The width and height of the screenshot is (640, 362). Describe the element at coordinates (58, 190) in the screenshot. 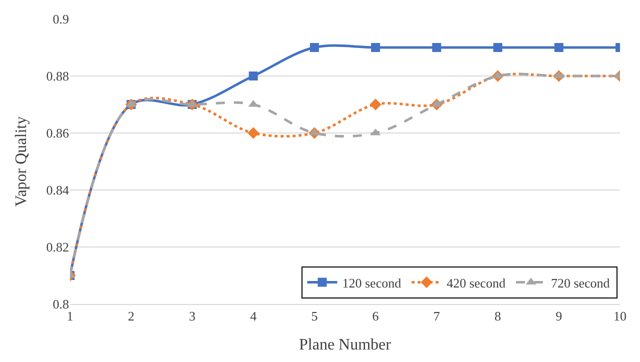

I see `y-tick-label: 0.84` at that location.